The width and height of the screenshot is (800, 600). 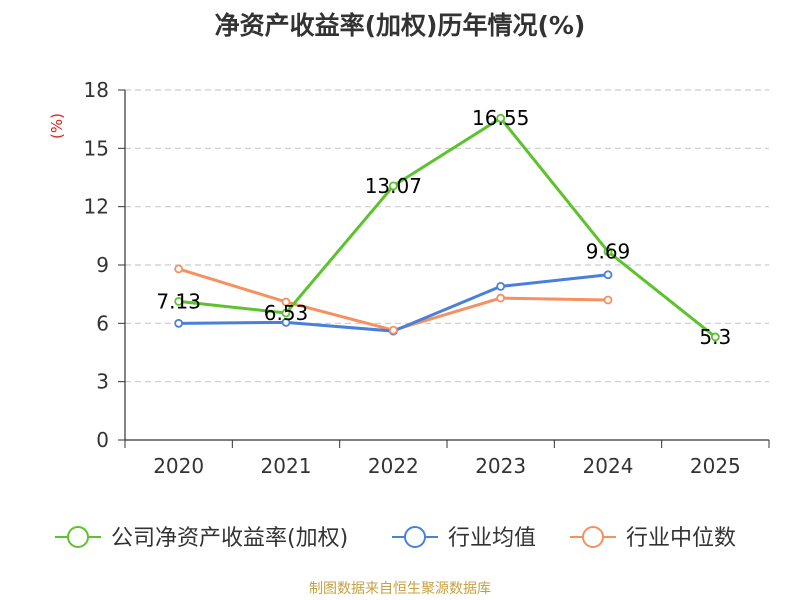 I want to click on source-note: 制图数据来自恒生聚源数据库, so click(x=400, y=589).